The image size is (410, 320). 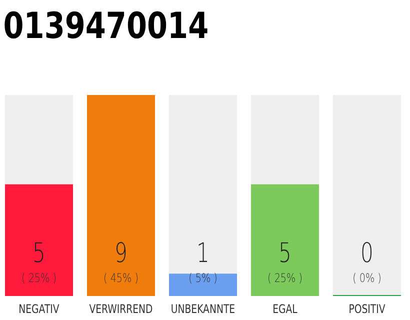 I want to click on x-tick-label: UNBEKANNTE, so click(x=203, y=309).